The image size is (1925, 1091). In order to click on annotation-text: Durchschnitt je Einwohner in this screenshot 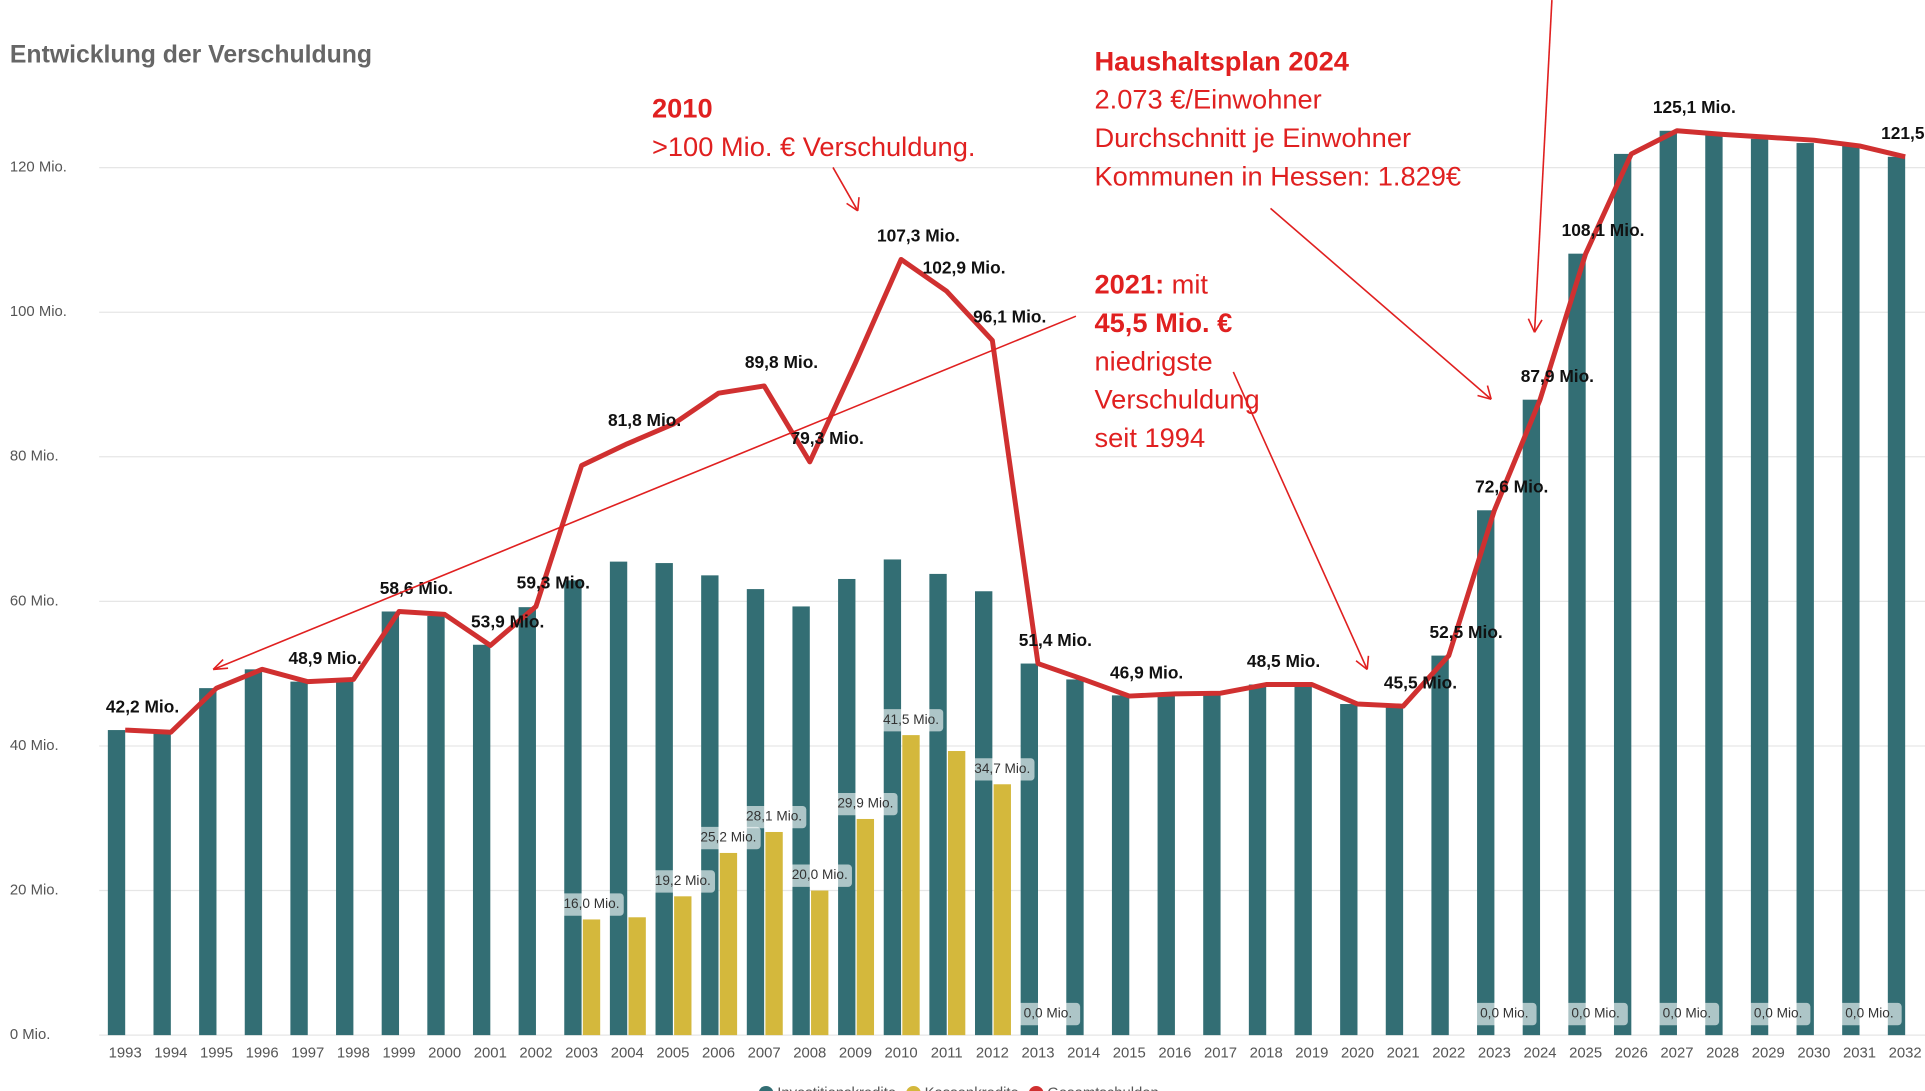, I will do `click(1253, 137)`.